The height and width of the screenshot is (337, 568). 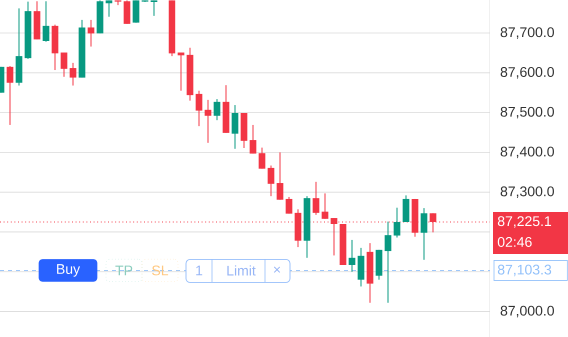 I want to click on y-tick-label: 87,400.0, so click(x=527, y=152).